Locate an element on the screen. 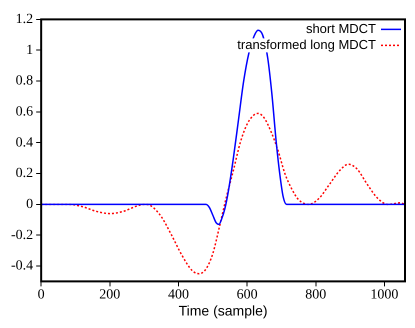 The height and width of the screenshot is (328, 415). x-axis-title: Time (sample) is located at coordinates (223, 310).